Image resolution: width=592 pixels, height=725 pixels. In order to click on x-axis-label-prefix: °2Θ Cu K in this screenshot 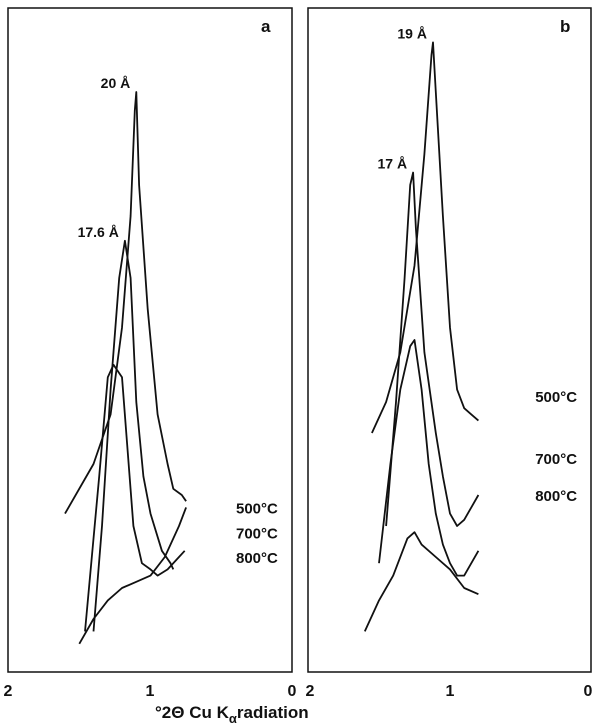, I will do `click(192, 712)`.